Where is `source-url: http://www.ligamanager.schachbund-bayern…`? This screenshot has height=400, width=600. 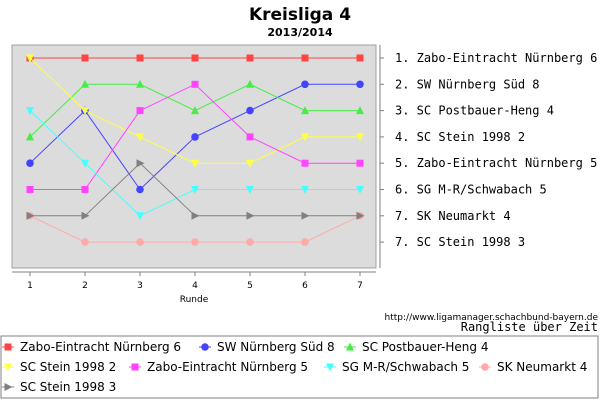
source-url: http://www.ligamanager.schachbund-bayern… is located at coordinates (492, 318).